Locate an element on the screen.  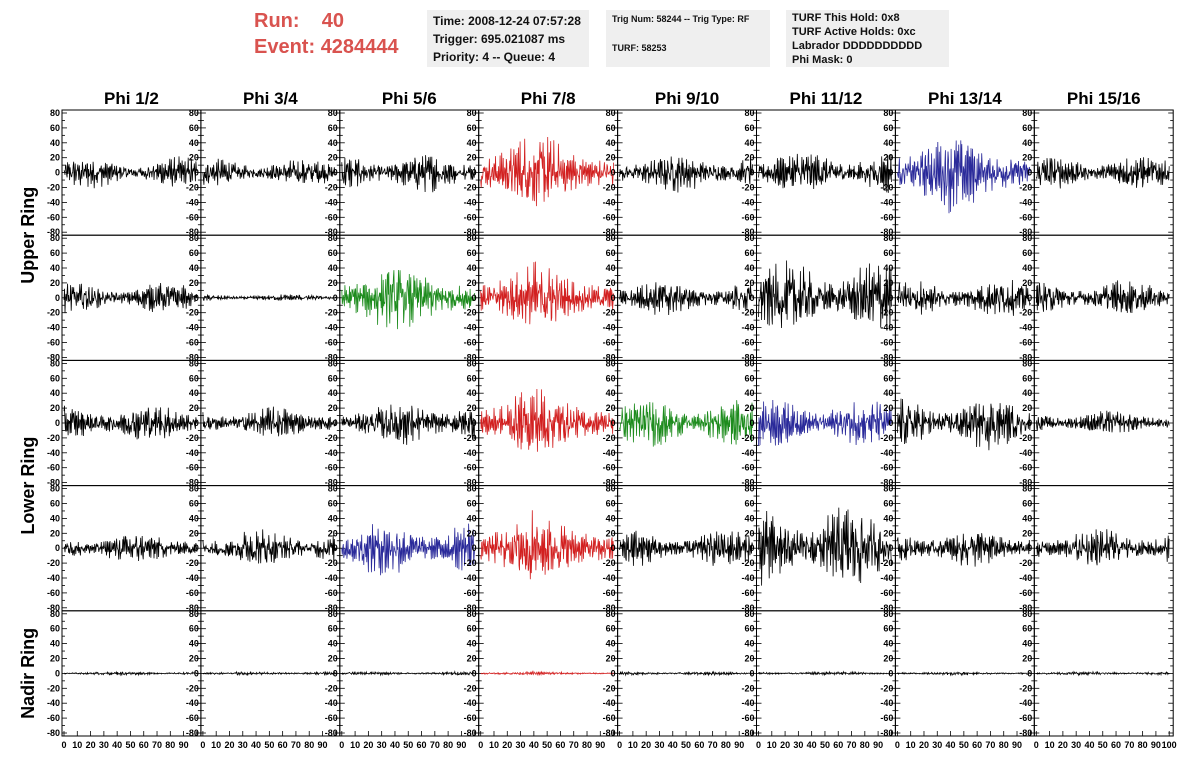
x-tick-label: 50 is located at coordinates (547, 745).